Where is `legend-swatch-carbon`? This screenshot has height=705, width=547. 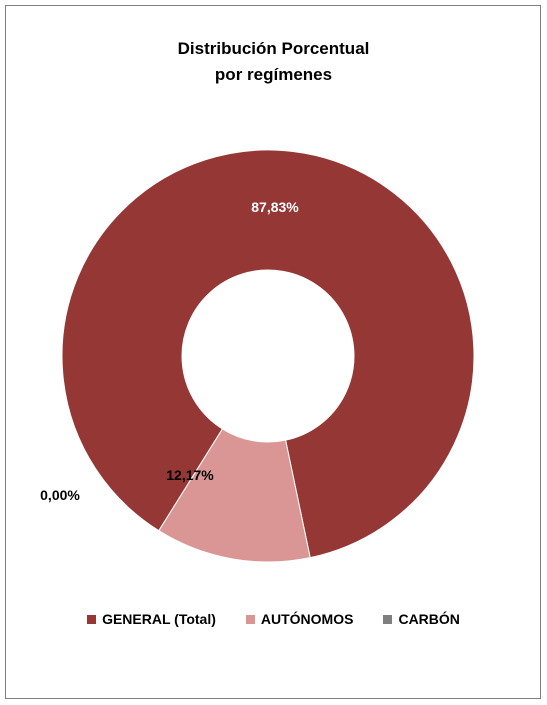
legend-swatch-carbon is located at coordinates (388, 619).